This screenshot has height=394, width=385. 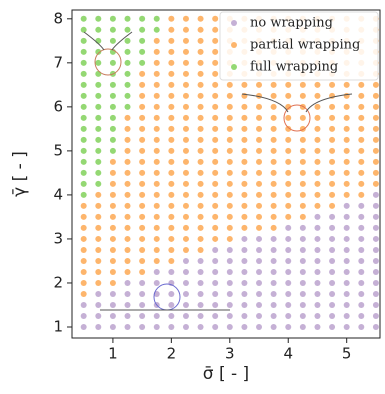 I want to click on legend-label: partial wrapping, so click(x=305, y=45).